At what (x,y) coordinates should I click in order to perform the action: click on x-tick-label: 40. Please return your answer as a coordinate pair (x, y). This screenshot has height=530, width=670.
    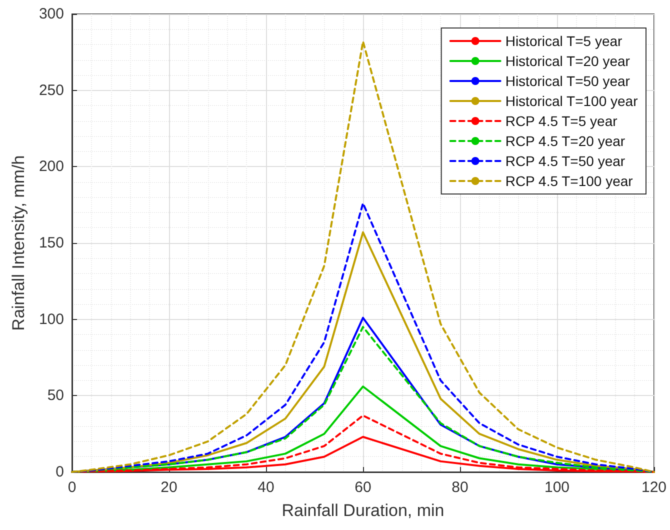
    Looking at the image, I should click on (266, 487).